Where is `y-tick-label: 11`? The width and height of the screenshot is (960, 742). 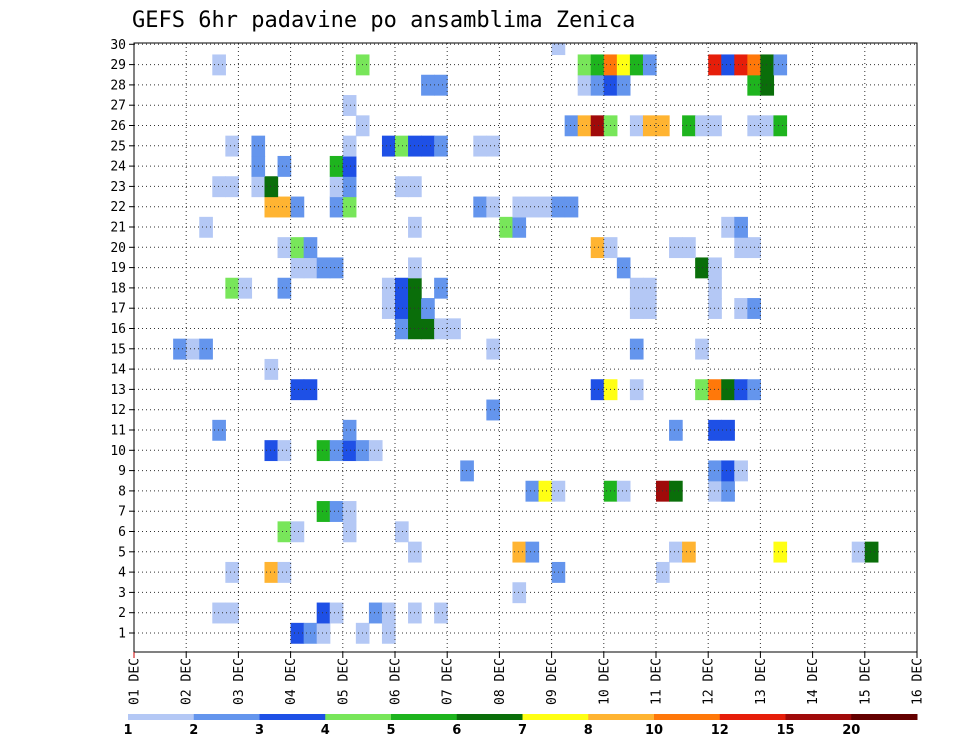
y-tick-label: 11 is located at coordinates (118, 431).